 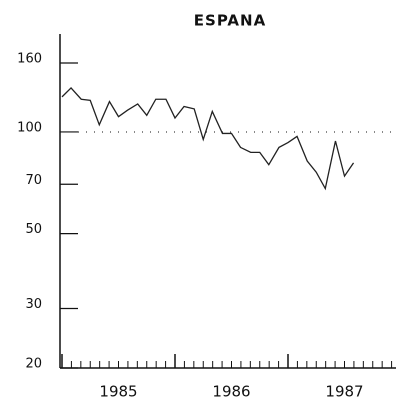 I want to click on y-tick-label: 70, so click(x=33, y=180).